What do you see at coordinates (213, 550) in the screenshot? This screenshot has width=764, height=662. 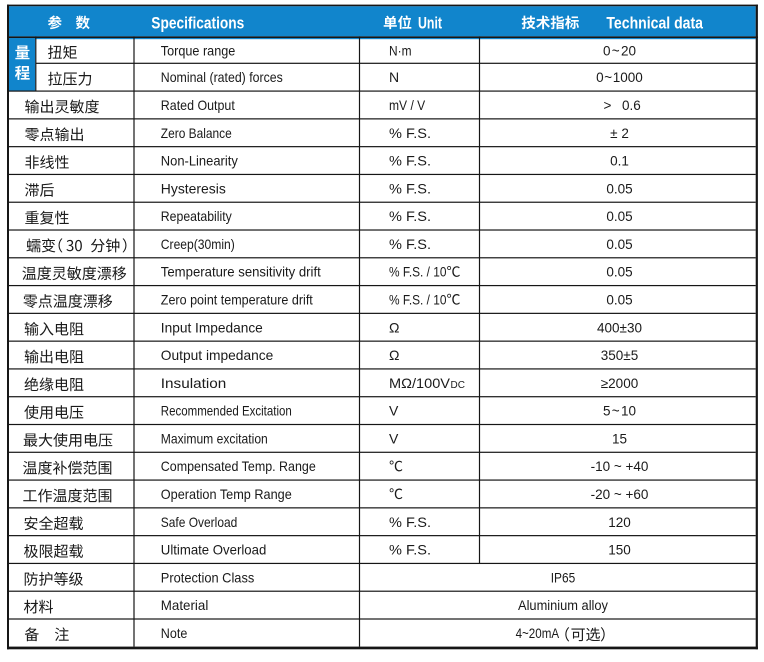 I see `svg-text: Ultimate Overload` at bounding box center [213, 550].